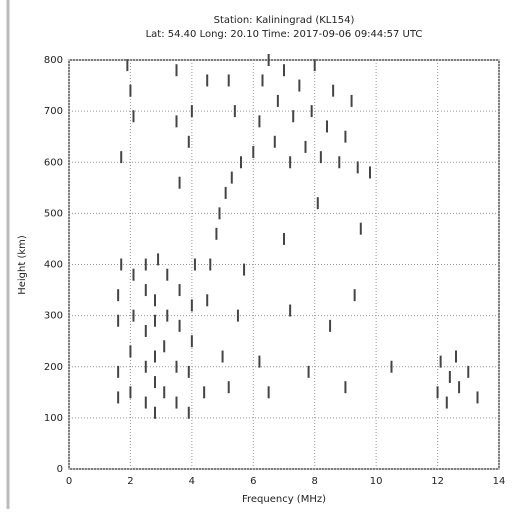 Image resolution: width=514 pixels, height=513 pixels. What do you see at coordinates (53, 418) in the screenshot?
I see `y-tick-label: 100` at bounding box center [53, 418].